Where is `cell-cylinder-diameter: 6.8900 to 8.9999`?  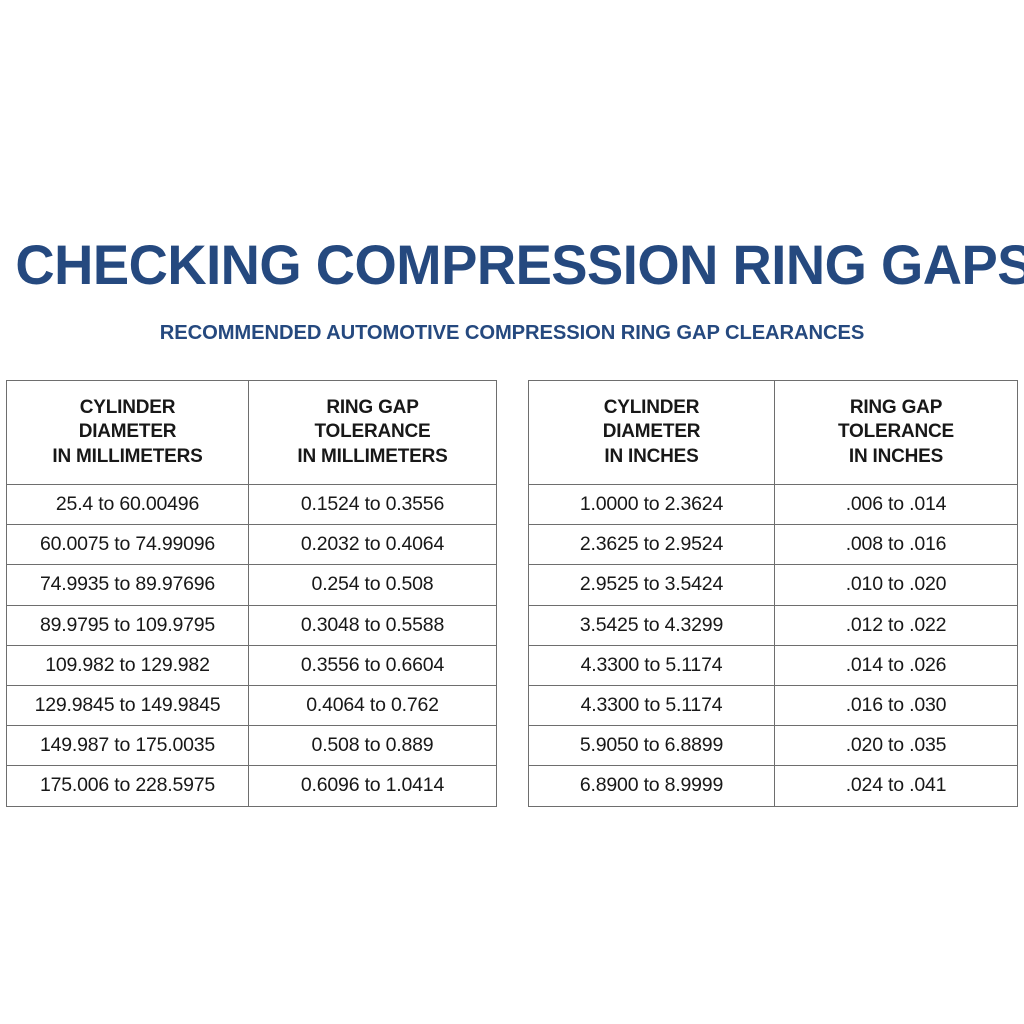 cell-cylinder-diameter: 6.8900 to 8.9999 is located at coordinates (651, 786).